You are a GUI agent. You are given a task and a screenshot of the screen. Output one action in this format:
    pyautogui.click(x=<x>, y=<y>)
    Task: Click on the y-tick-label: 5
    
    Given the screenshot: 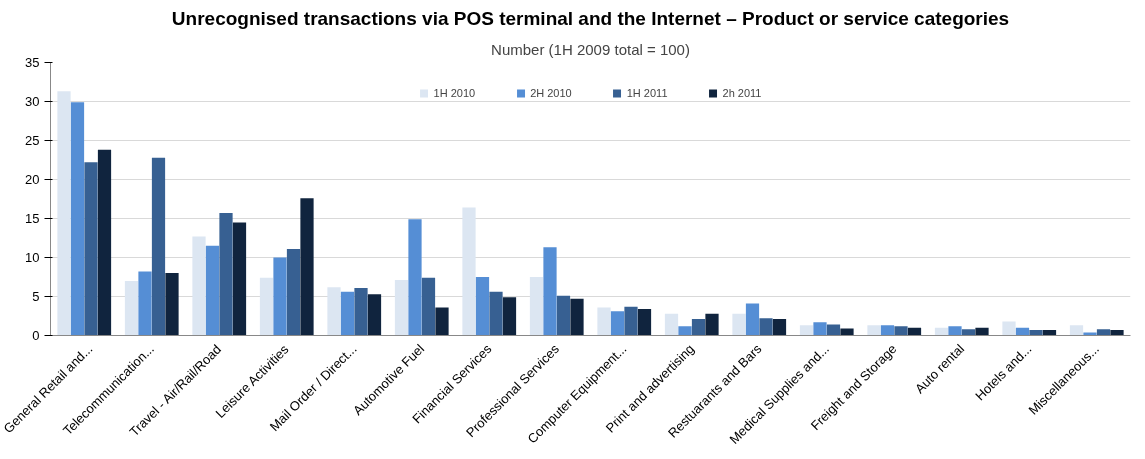 What is the action you would take?
    pyautogui.click(x=36, y=296)
    